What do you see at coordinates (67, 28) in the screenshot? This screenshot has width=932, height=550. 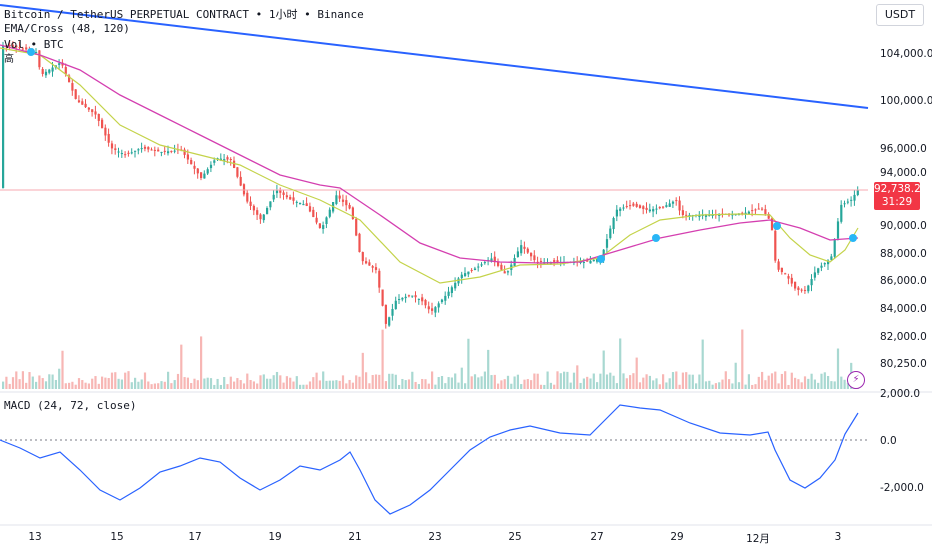 I see `ema-indicator-label: EMA/Cross (48, 120)` at bounding box center [67, 28].